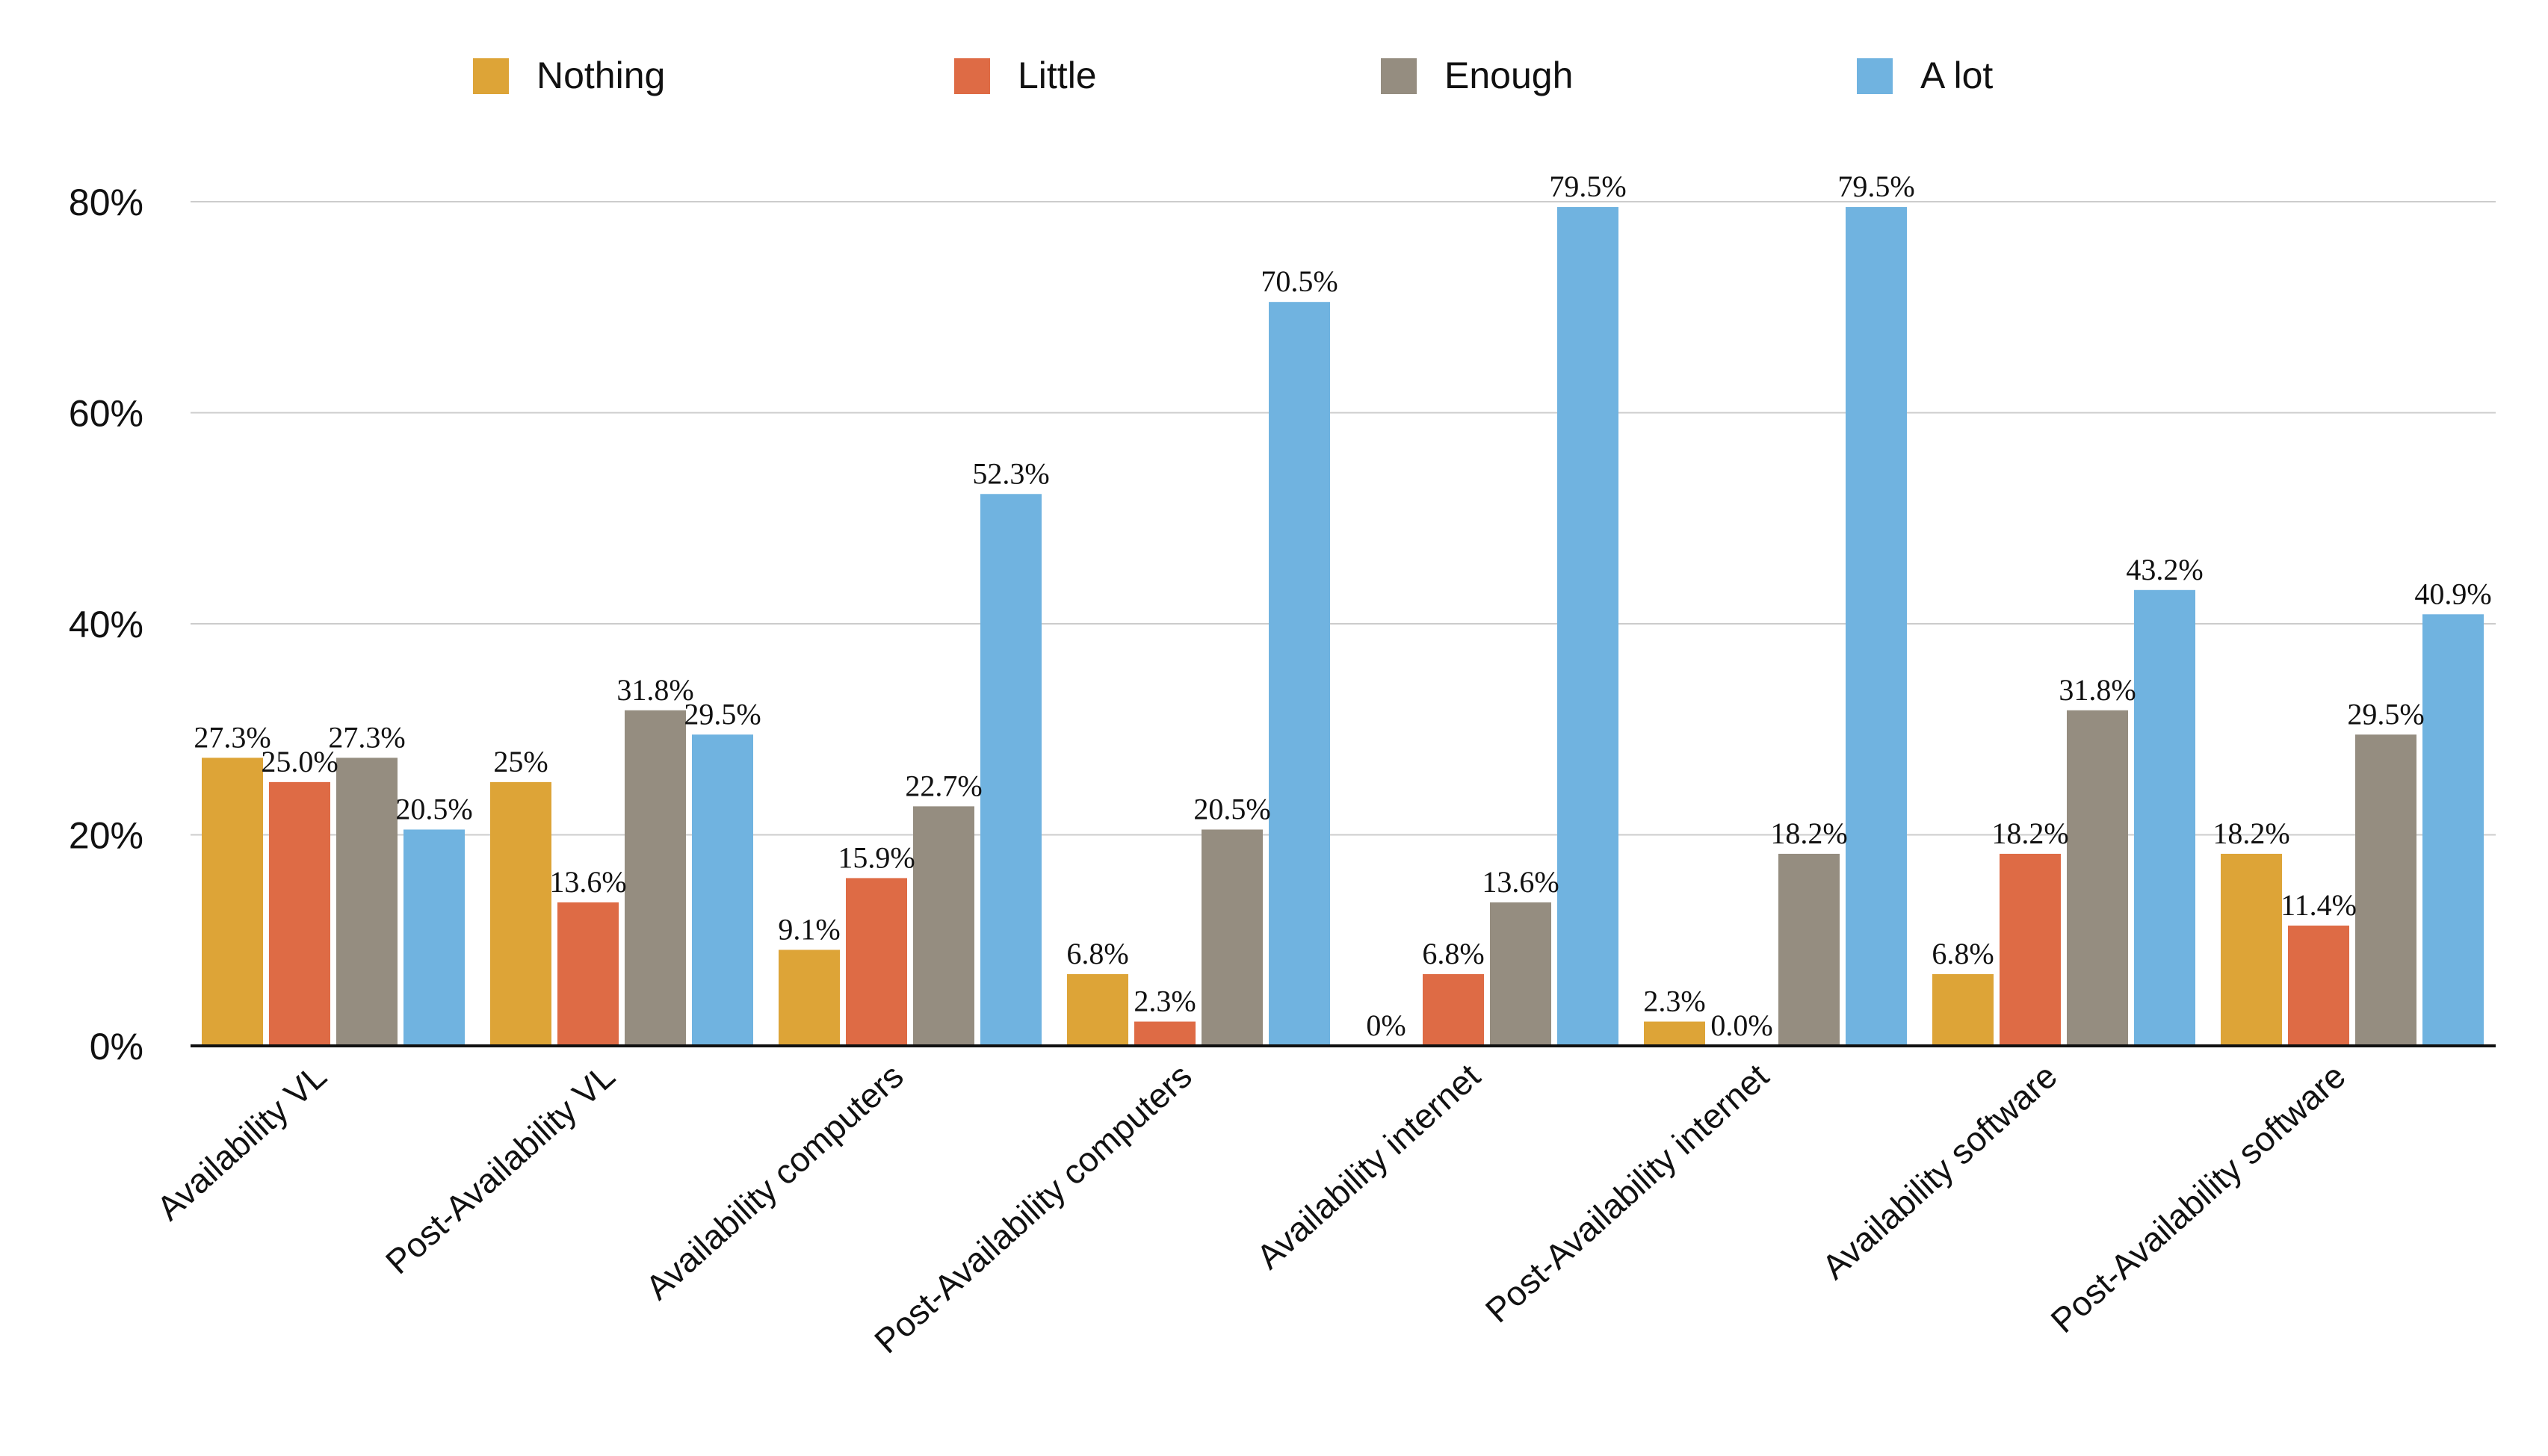 Image resolution: width=2548 pixels, height=1456 pixels. I want to click on data-label: 9.1%, so click(809, 929).